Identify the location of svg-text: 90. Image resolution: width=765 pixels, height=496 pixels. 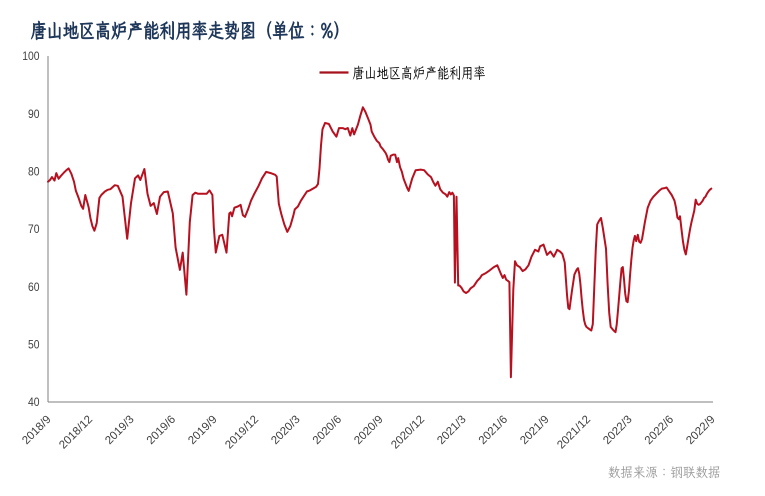
(34, 114).